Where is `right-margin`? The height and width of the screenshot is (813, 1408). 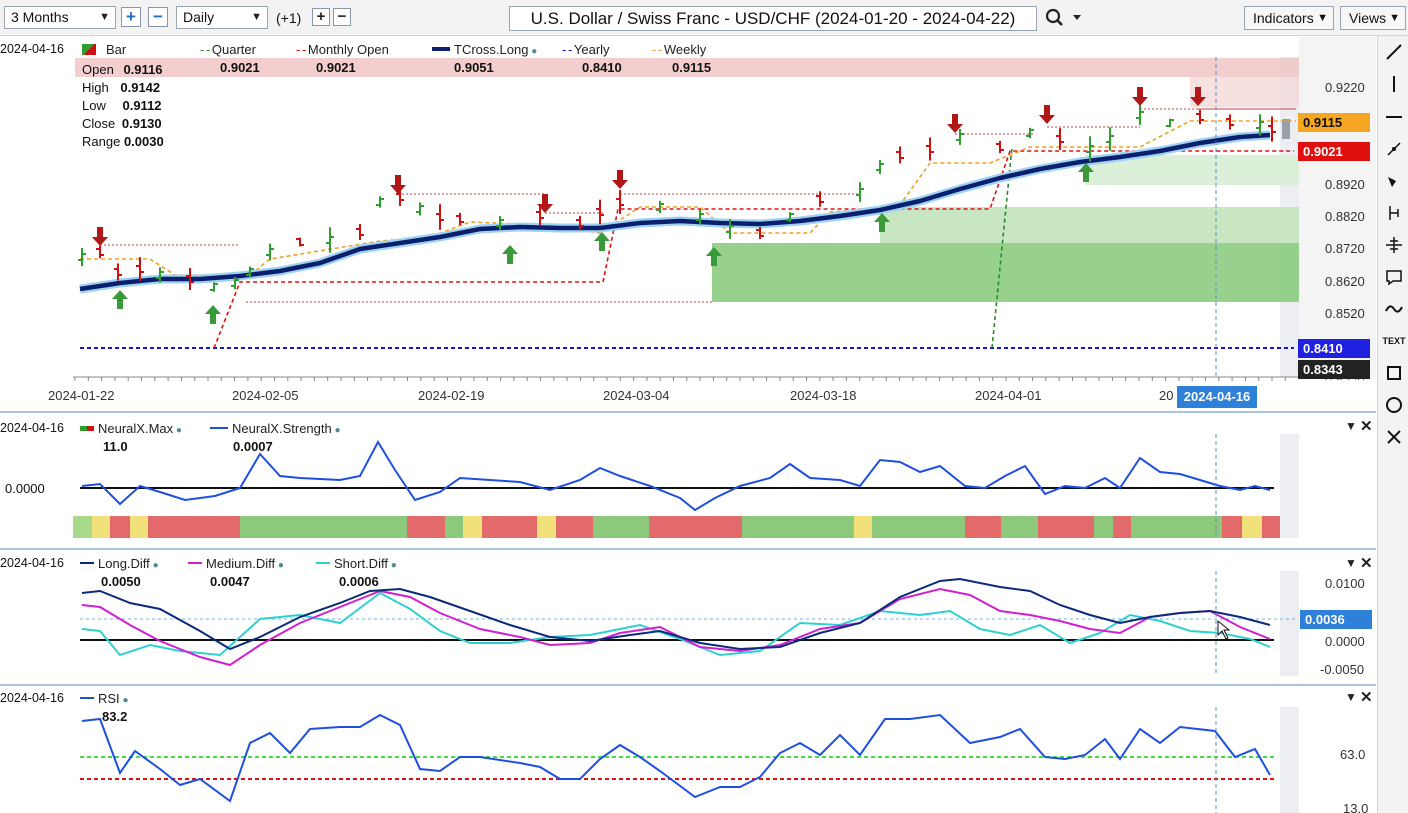
right-margin is located at coordinates (1289, 623).